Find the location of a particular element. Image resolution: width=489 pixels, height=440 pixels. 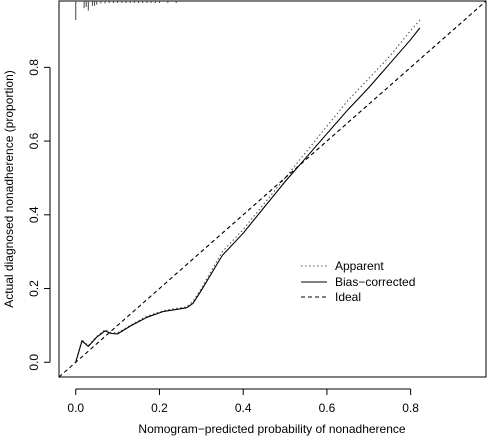

x-tick-label: 0.2 is located at coordinates (159, 408).